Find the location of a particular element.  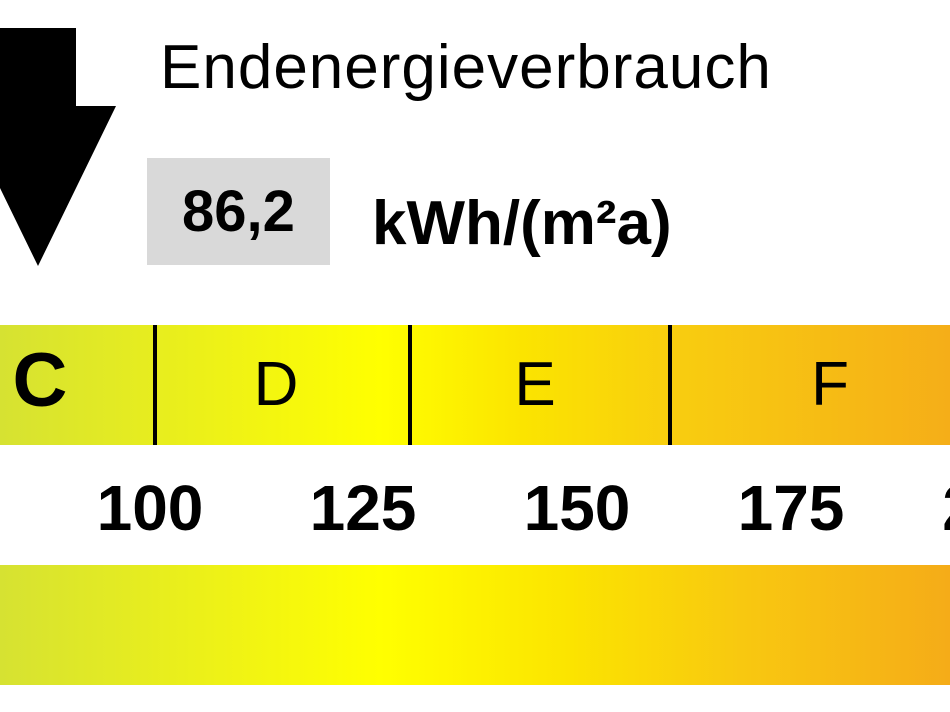

down-arrow-icon is located at coordinates (58, 147).